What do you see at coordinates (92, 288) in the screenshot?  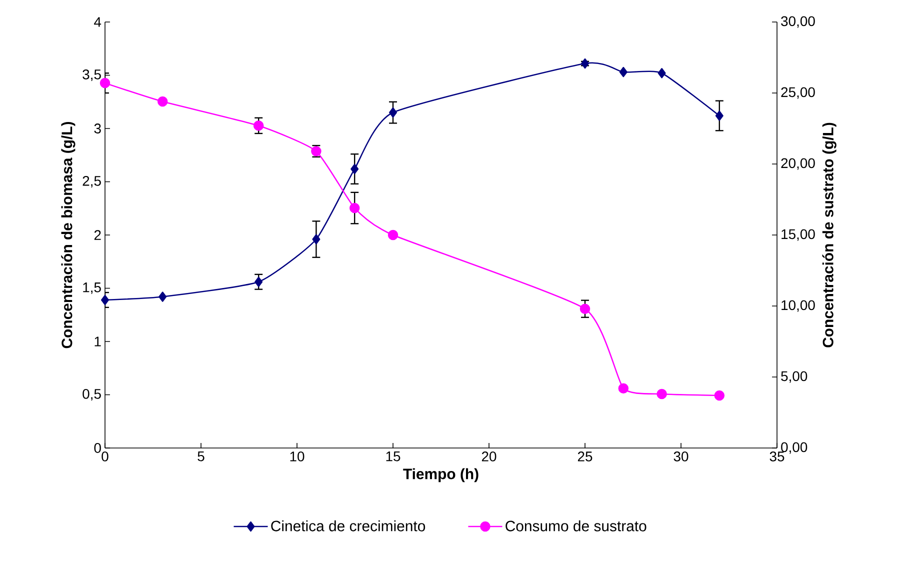 I see `y-tick-label: 1,5` at bounding box center [92, 288].